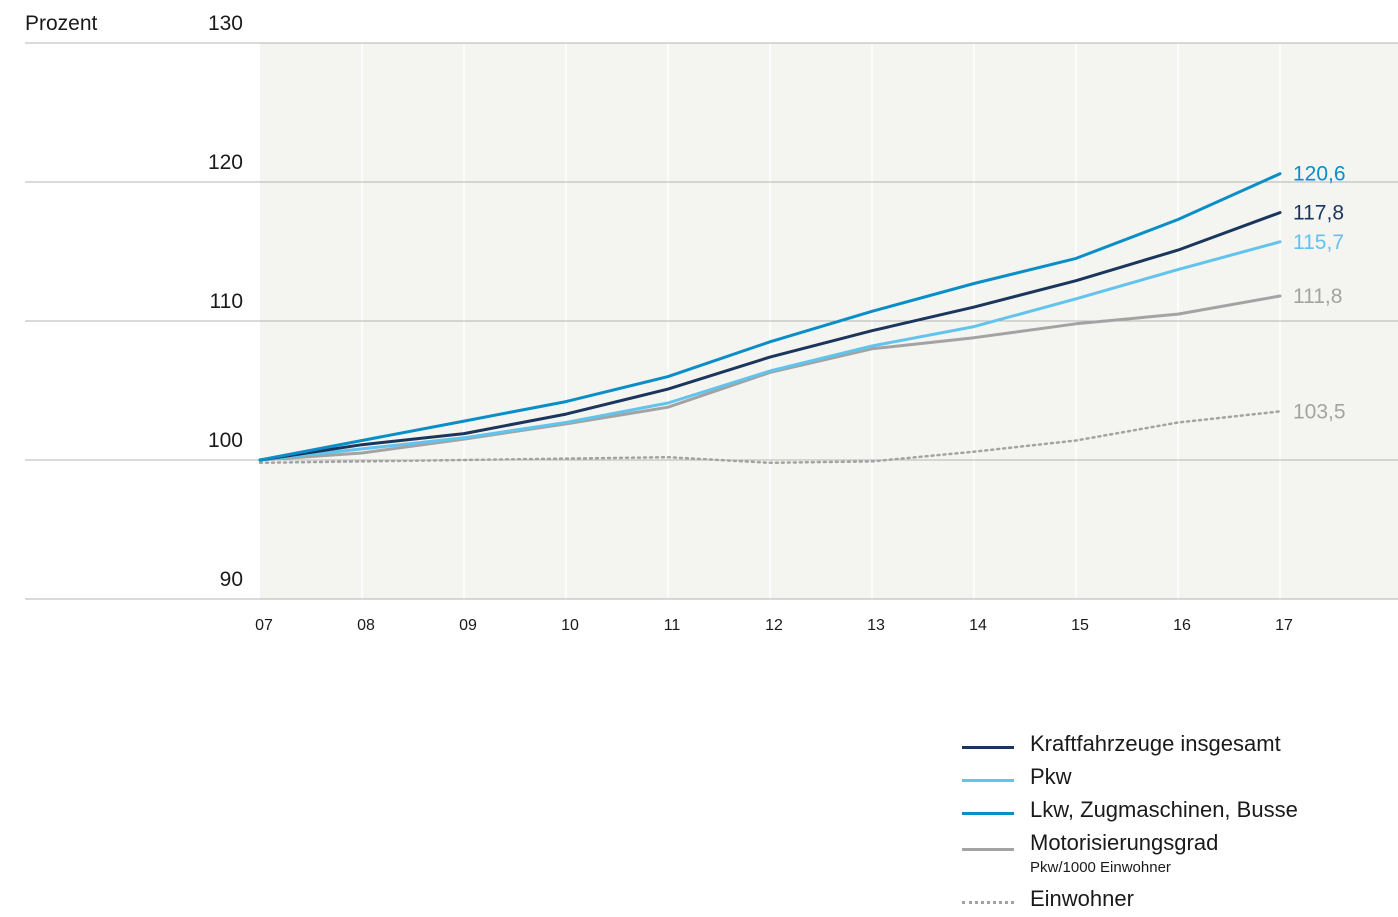  Describe the element at coordinates (366, 625) in the screenshot. I see `x-tick-label: 08` at that location.